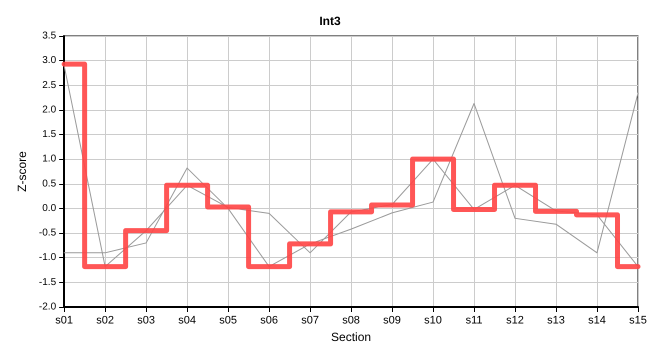 The image size is (660, 360). What do you see at coordinates (105, 320) in the screenshot?
I see `x-tick-label: s02` at bounding box center [105, 320].